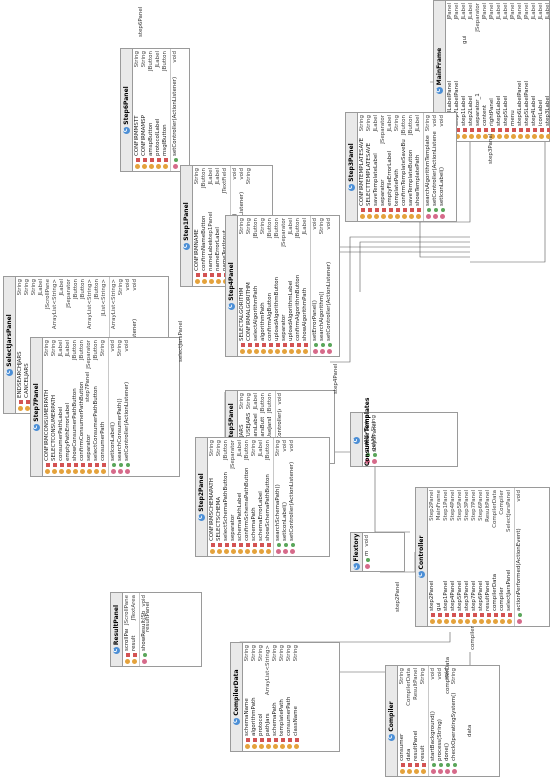 This screenshot has height=782, width=550. Describe the element at coordinates (428, 167) in the screenshot. I see `method-row: searchAlgorithmTemplate() String` at that location.